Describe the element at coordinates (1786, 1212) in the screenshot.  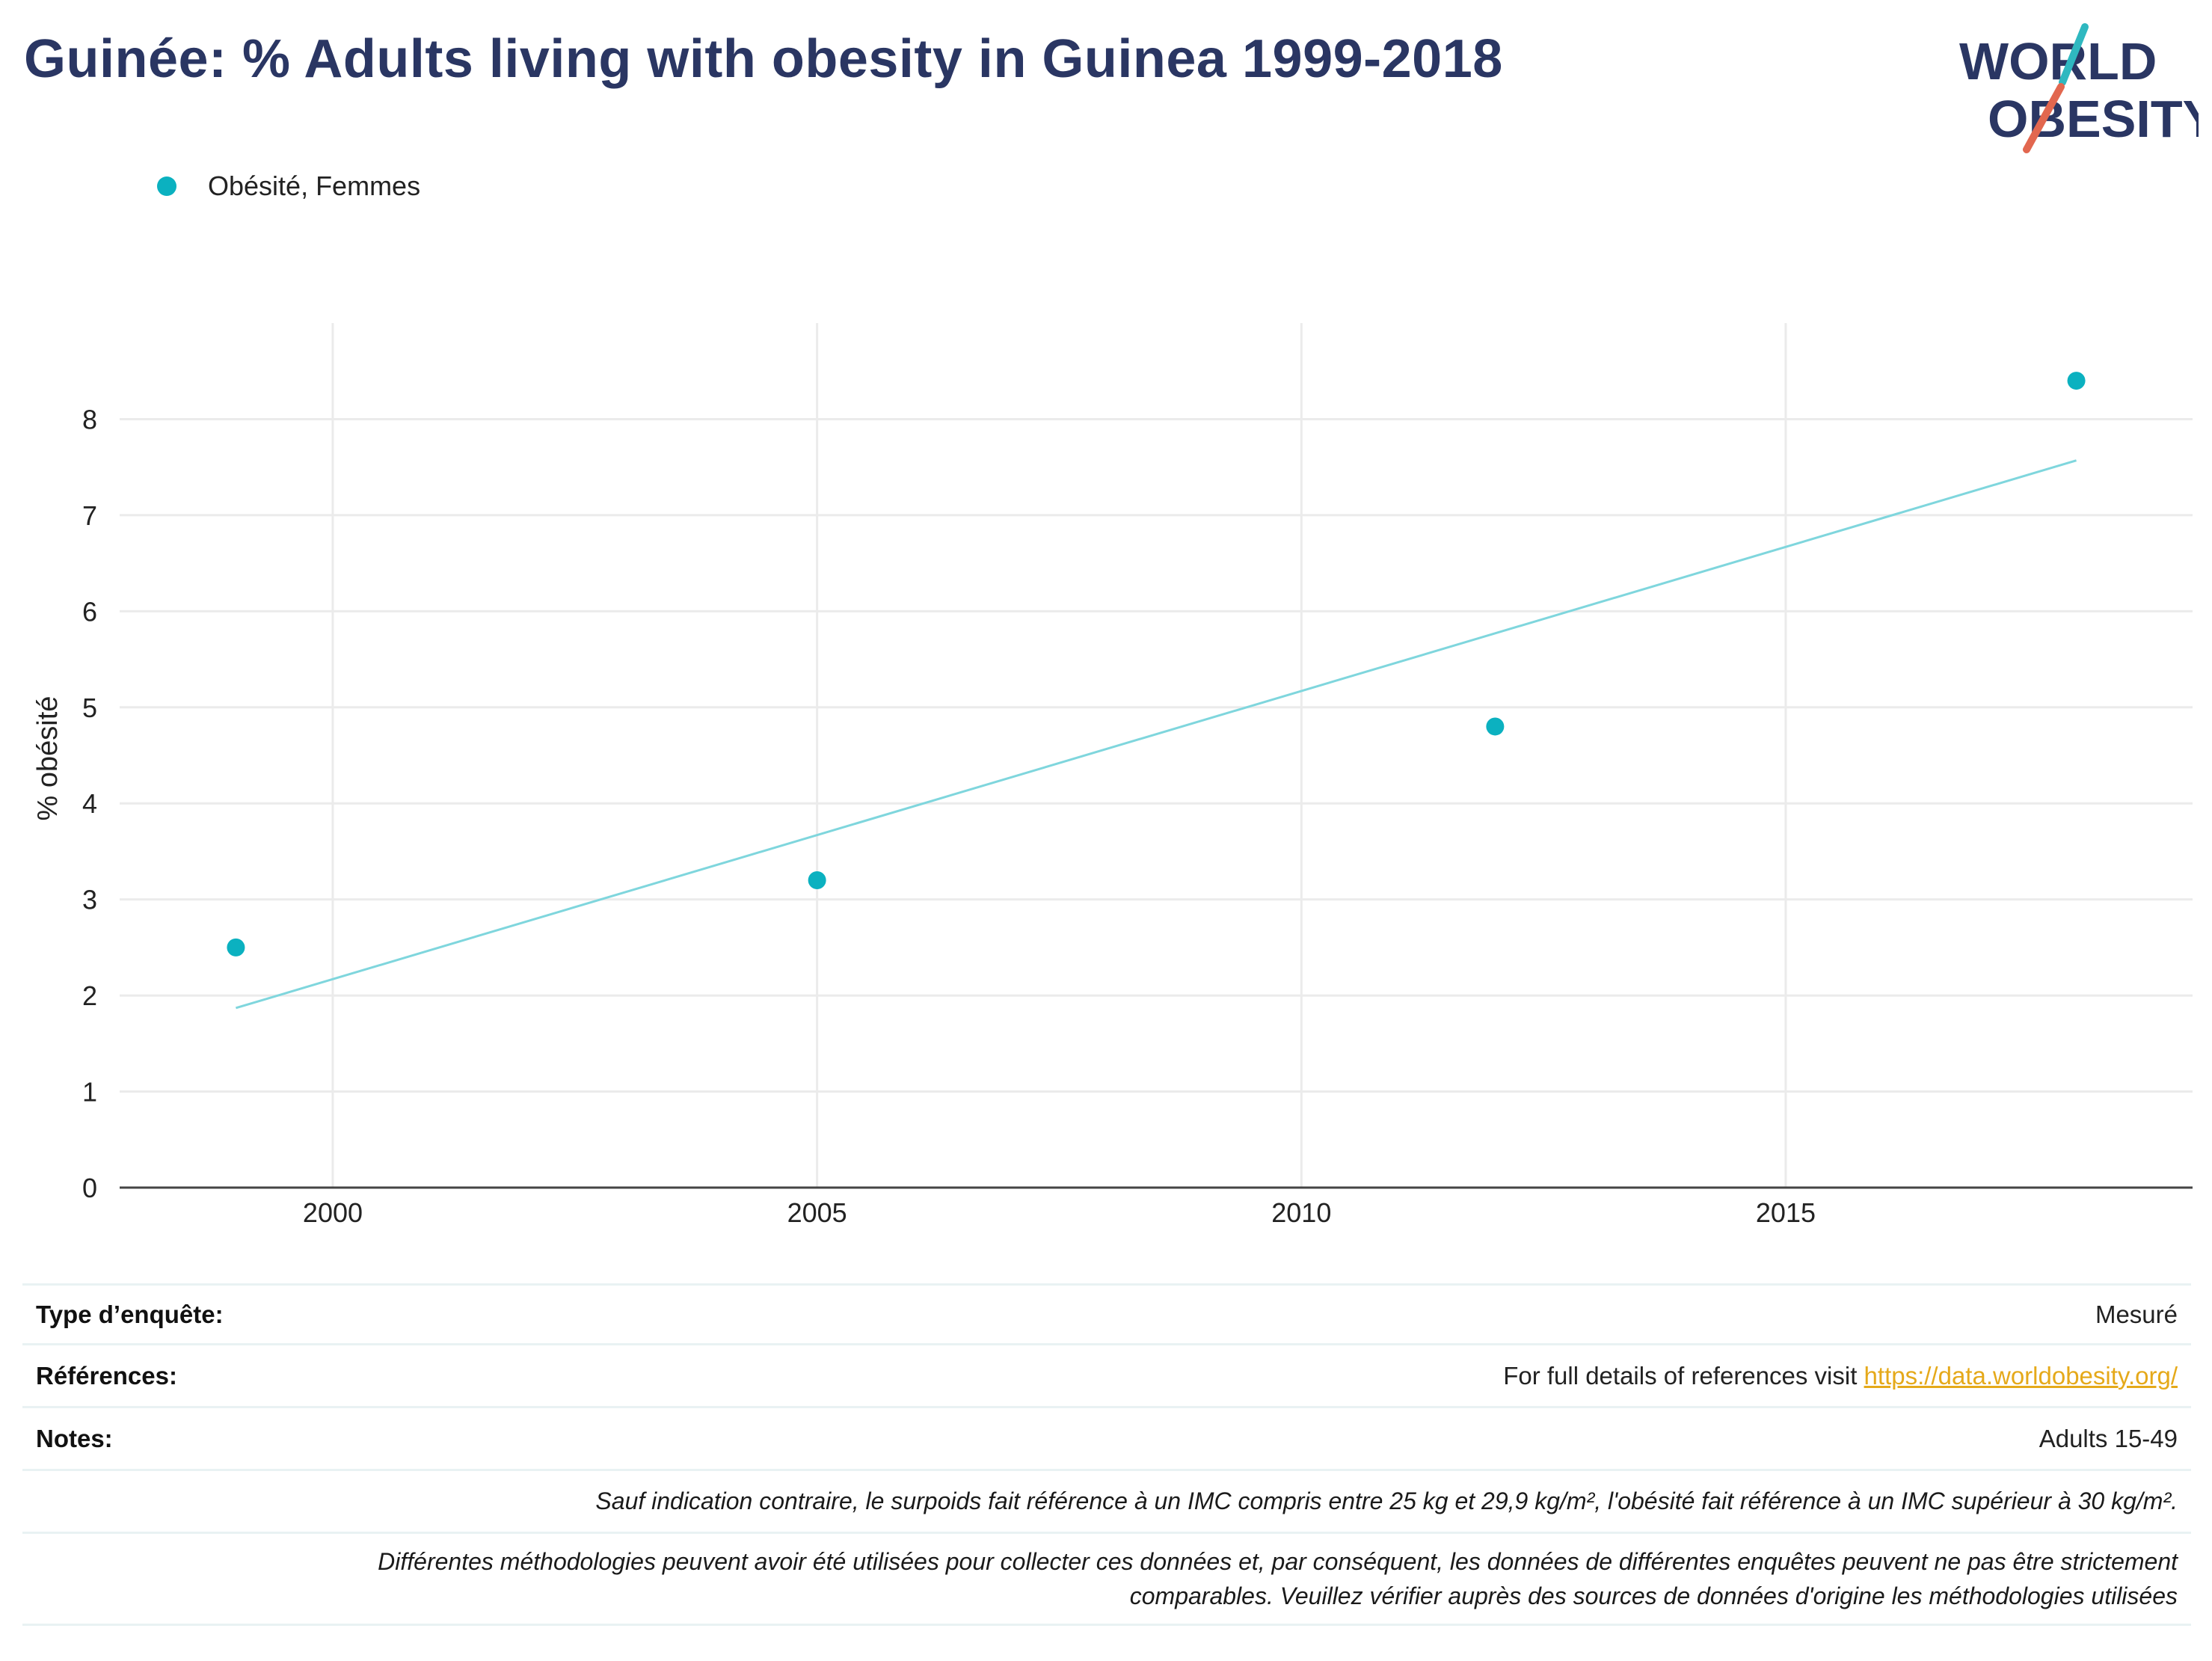
I see `x-tick-label: 2015` at that location.